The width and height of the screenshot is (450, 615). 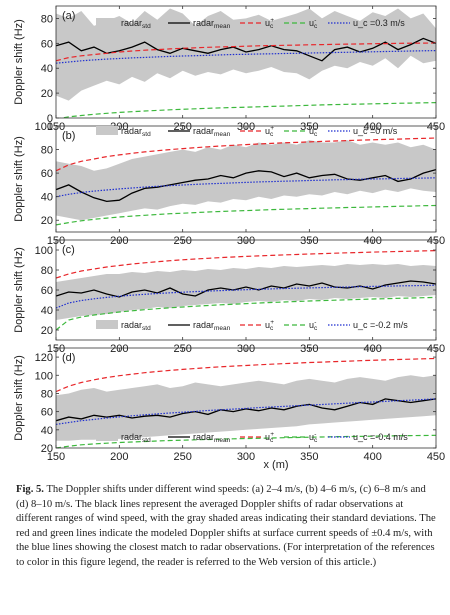 I want to click on panel-label: (b), so click(x=68, y=136).